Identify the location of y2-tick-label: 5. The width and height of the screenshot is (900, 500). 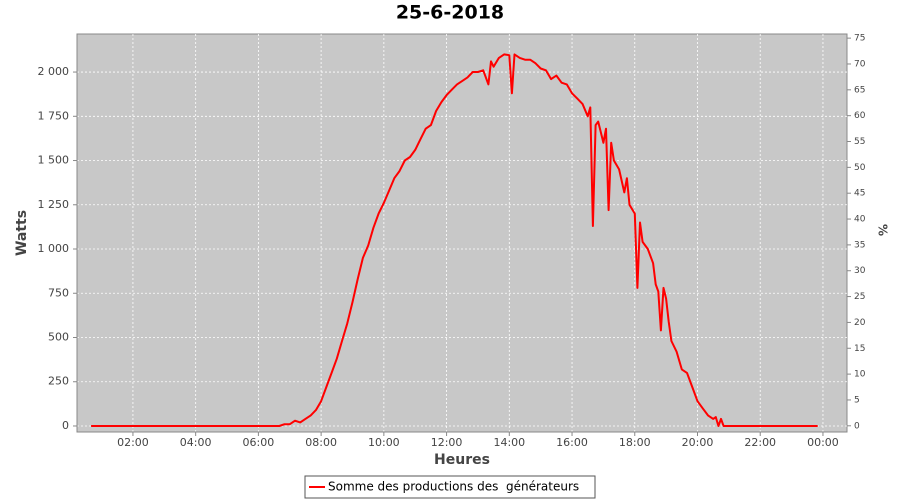
(857, 400).